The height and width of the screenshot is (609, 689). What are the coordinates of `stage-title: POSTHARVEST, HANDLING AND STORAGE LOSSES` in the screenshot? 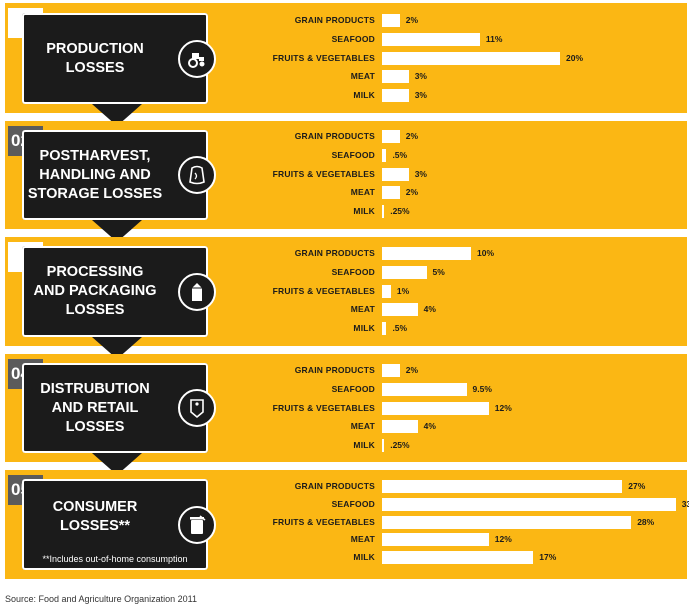 It's located at (95, 175).